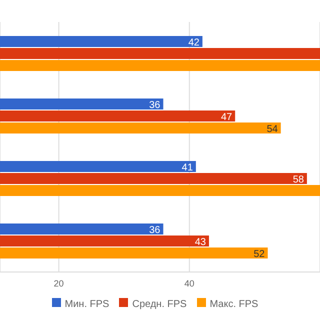 The width and height of the screenshot is (320, 320). I want to click on data-label: 52, so click(260, 254).